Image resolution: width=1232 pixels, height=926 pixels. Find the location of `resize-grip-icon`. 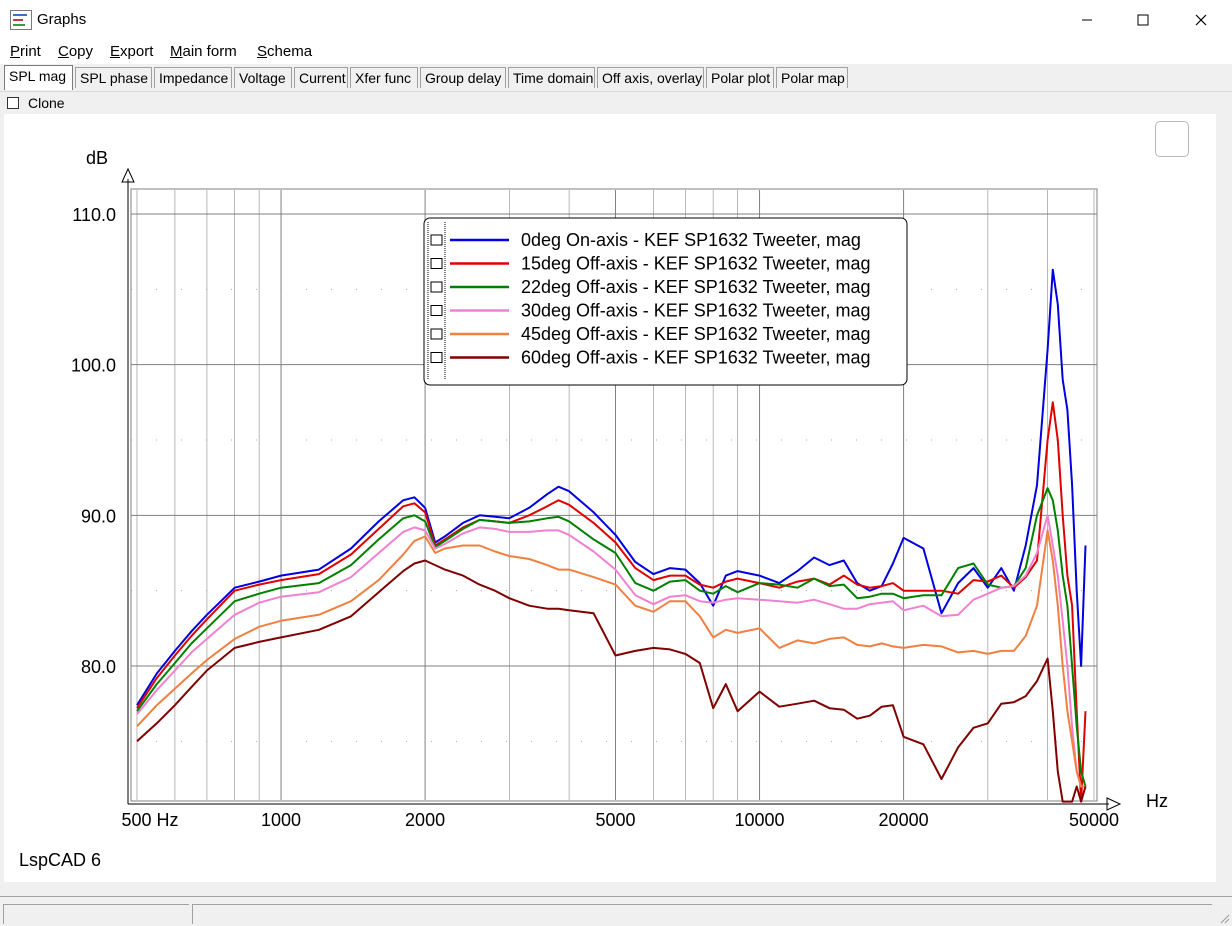

resize-grip-icon is located at coordinates (1224, 918).